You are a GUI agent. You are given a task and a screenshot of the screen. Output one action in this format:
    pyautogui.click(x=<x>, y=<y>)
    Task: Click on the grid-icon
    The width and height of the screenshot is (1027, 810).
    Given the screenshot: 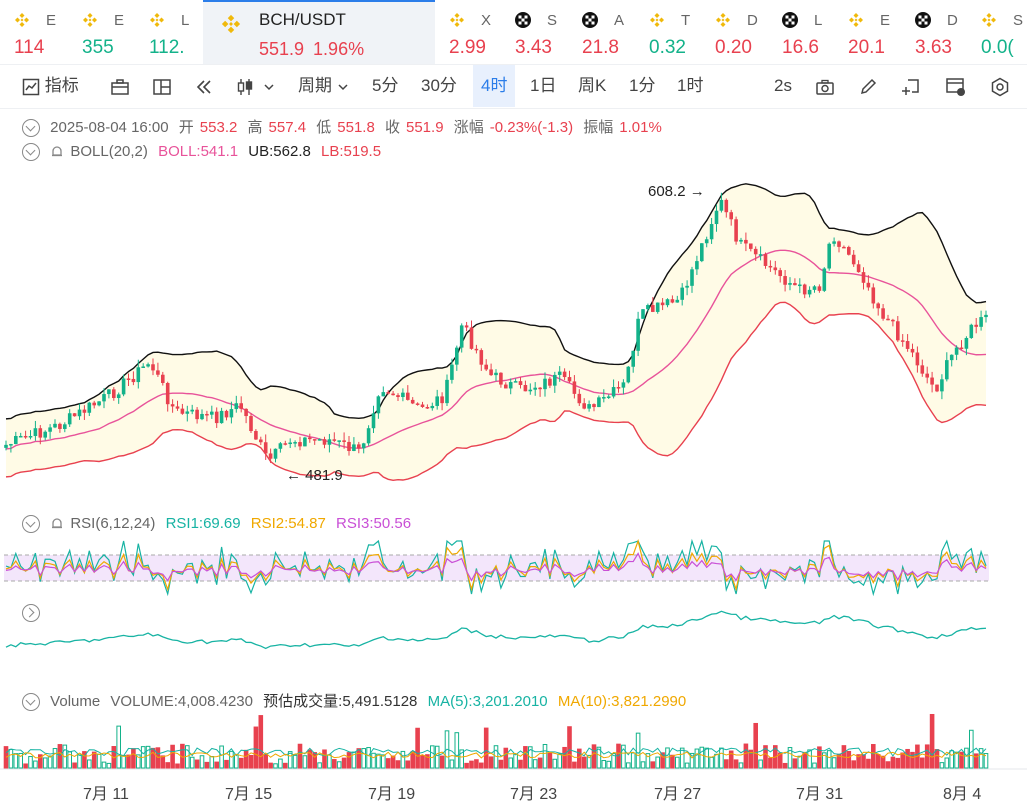 What is the action you would take?
    pyautogui.click(x=162, y=86)
    